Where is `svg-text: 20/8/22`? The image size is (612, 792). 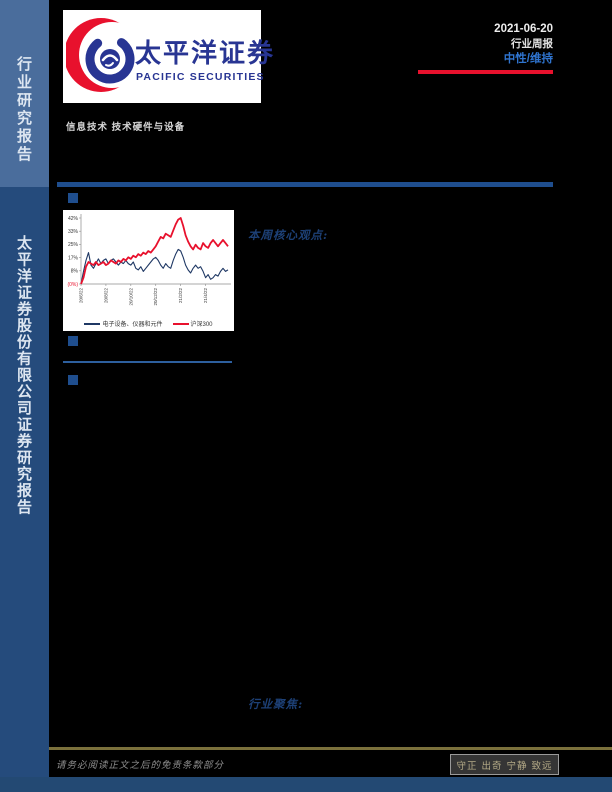
svg-text: 20/8/22 is located at coordinates (105, 296).